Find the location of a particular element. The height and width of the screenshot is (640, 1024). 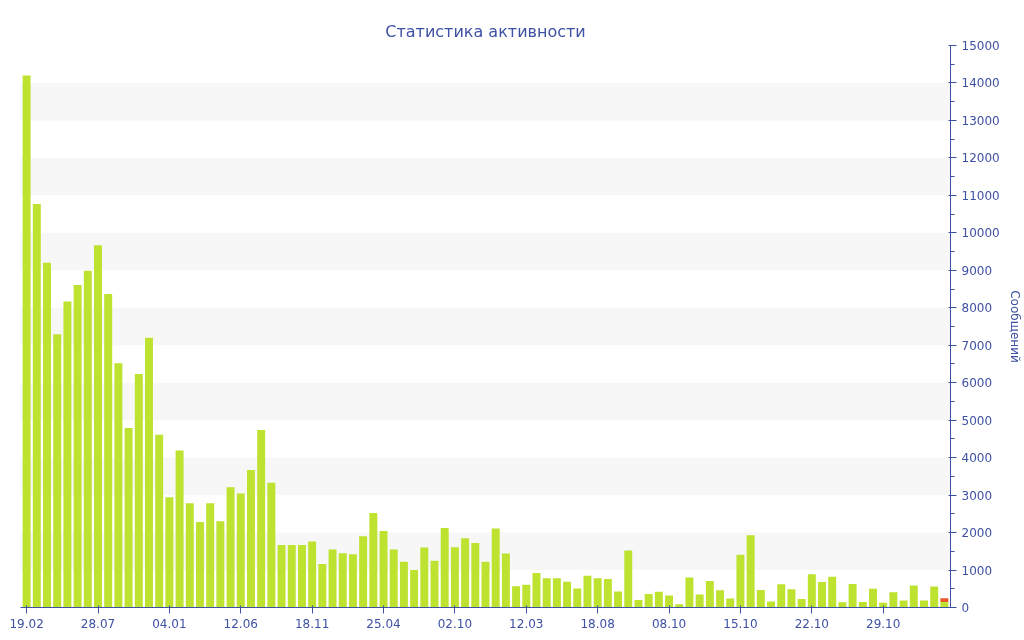

x-tick-label: 19.02 is located at coordinates (26, 623).